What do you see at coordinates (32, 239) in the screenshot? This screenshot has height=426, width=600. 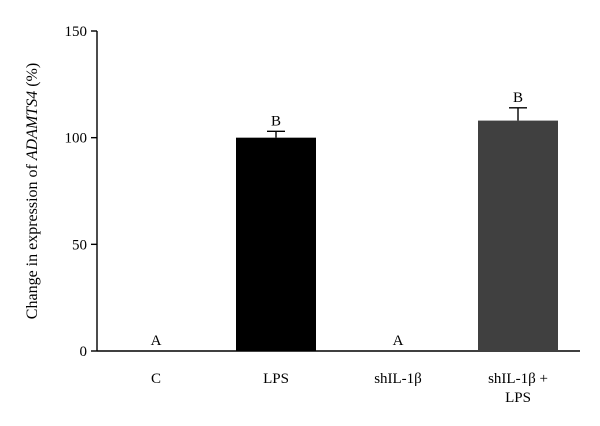 I see `y-axis-title-prefix: Change in expression of` at bounding box center [32, 239].